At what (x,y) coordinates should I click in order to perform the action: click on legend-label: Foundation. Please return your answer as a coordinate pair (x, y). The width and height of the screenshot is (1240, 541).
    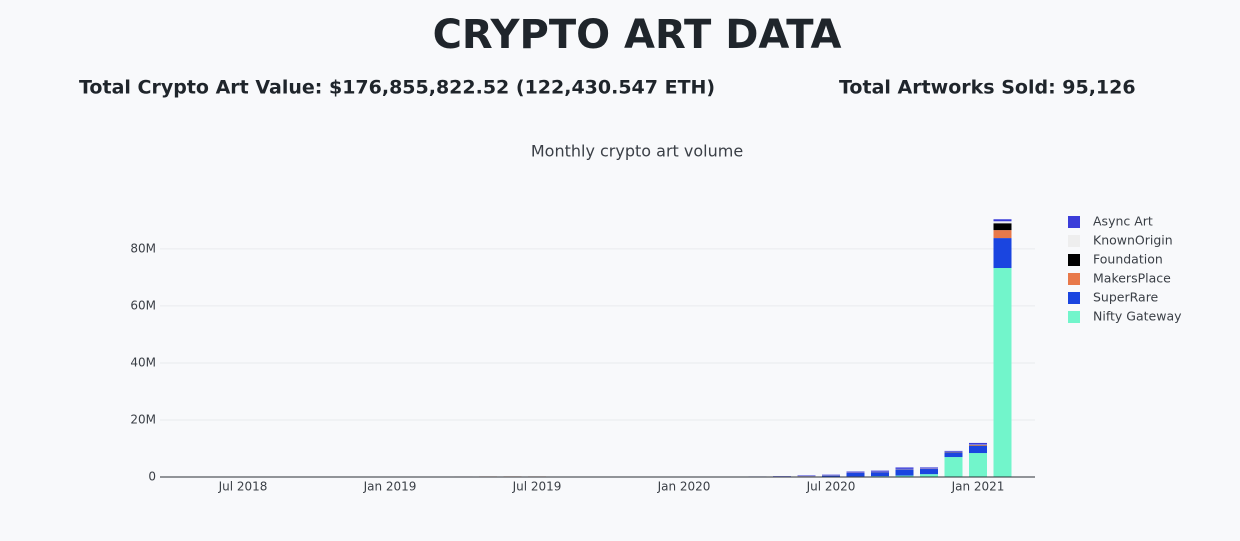
    Looking at the image, I should click on (1128, 259).